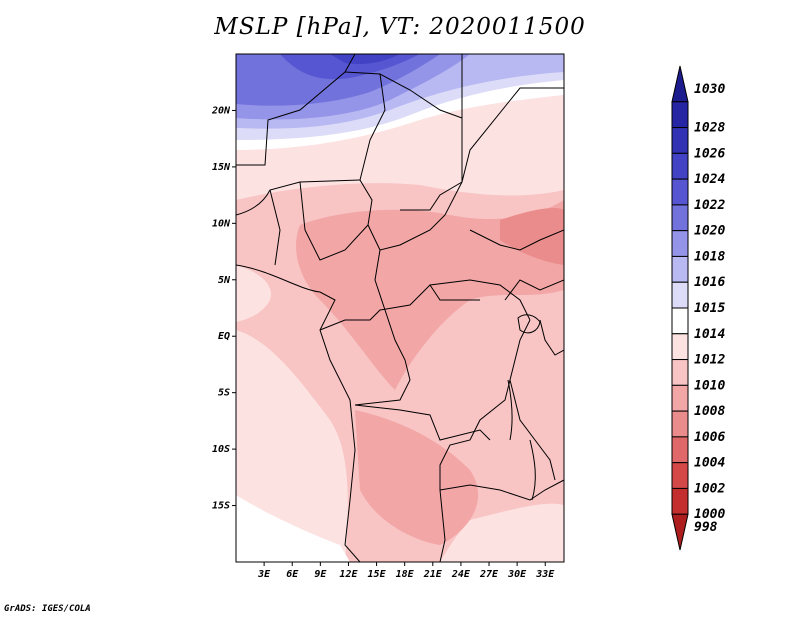  Describe the element at coordinates (417, 477) in the screenshot. I see `field-1008-south` at that location.